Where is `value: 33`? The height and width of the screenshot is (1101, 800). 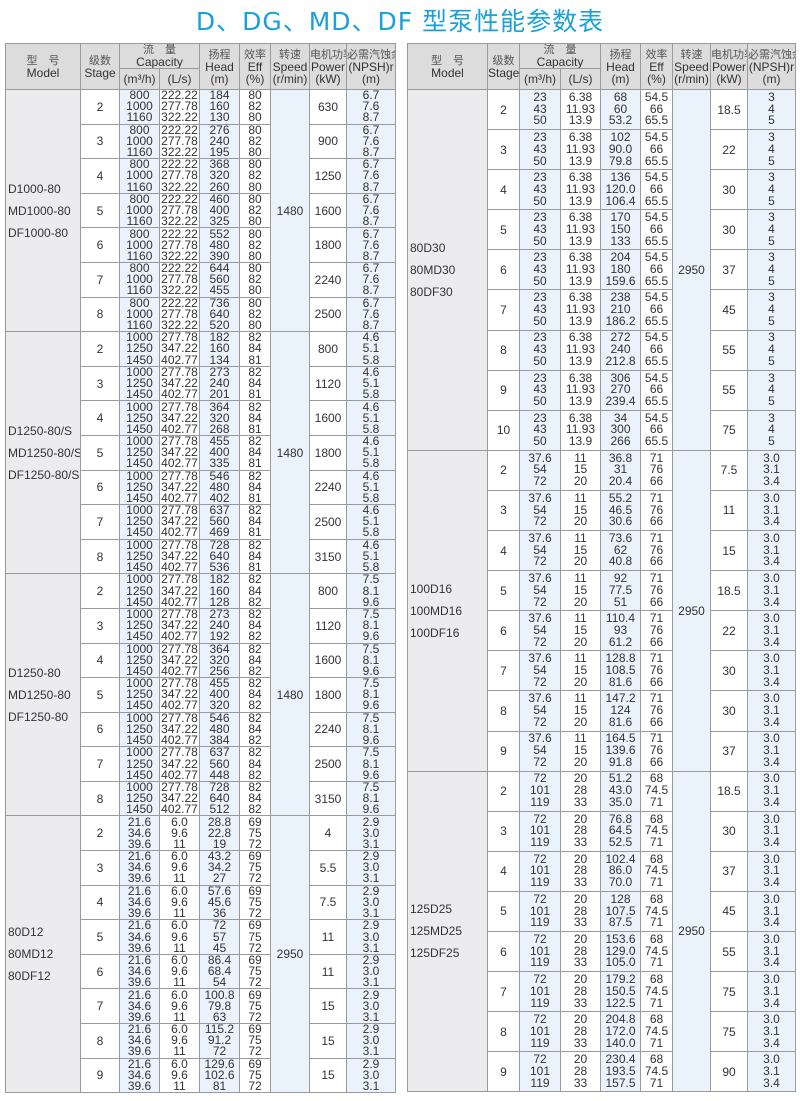 value: 33 is located at coordinates (580, 1082).